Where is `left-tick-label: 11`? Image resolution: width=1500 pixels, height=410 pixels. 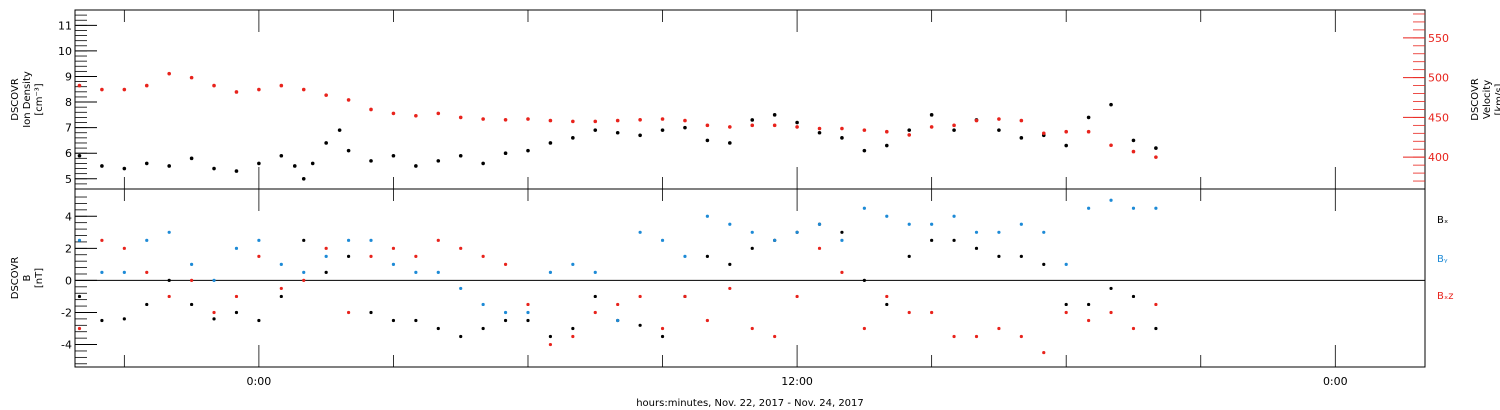
left-tick-label: 11 is located at coordinates (65, 25).